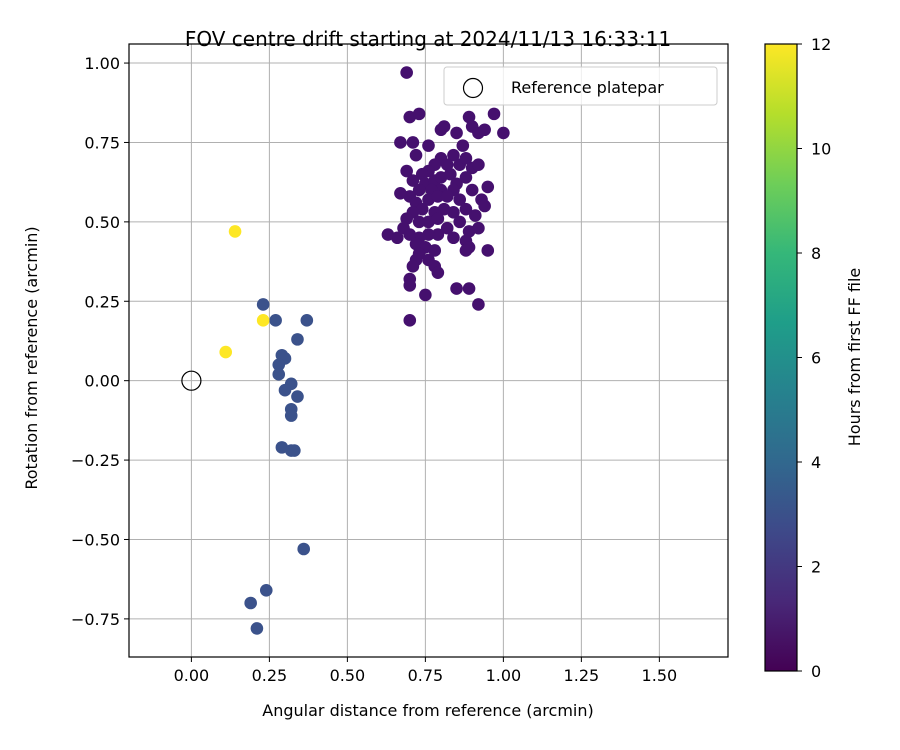  I want to click on y-tick-label: 0.50, so click(102, 222).